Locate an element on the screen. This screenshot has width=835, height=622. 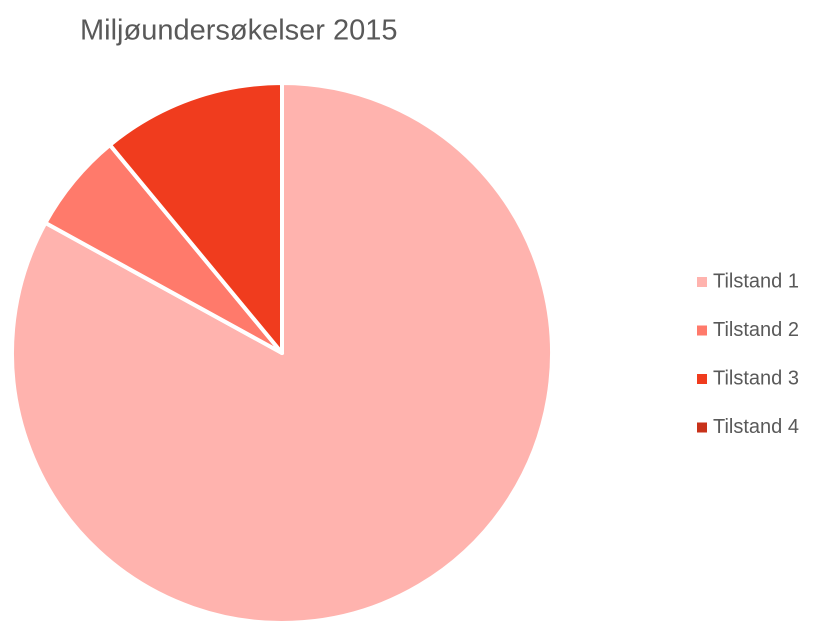
chart-title: Miljøundersøkelser 2015 is located at coordinates (239, 31).